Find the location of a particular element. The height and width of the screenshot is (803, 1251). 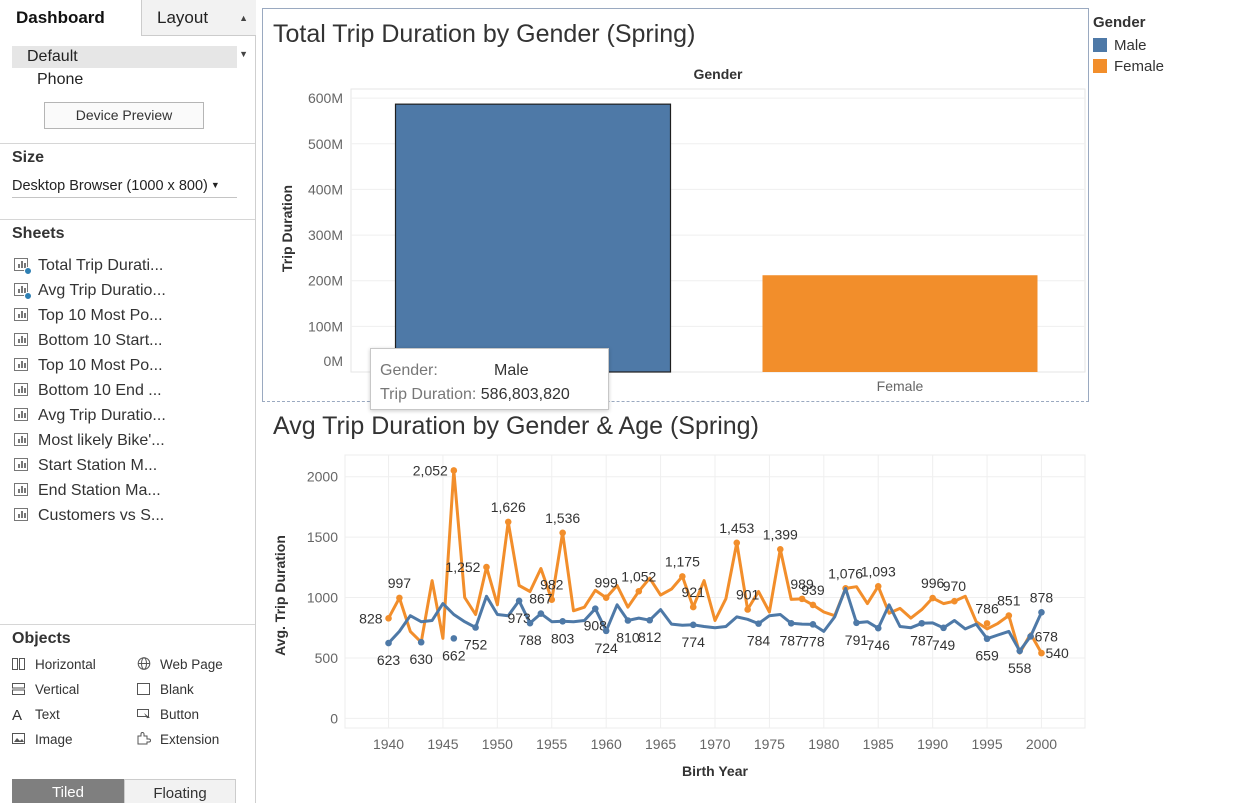

object-vertical: Vertical is located at coordinates (45, 690).